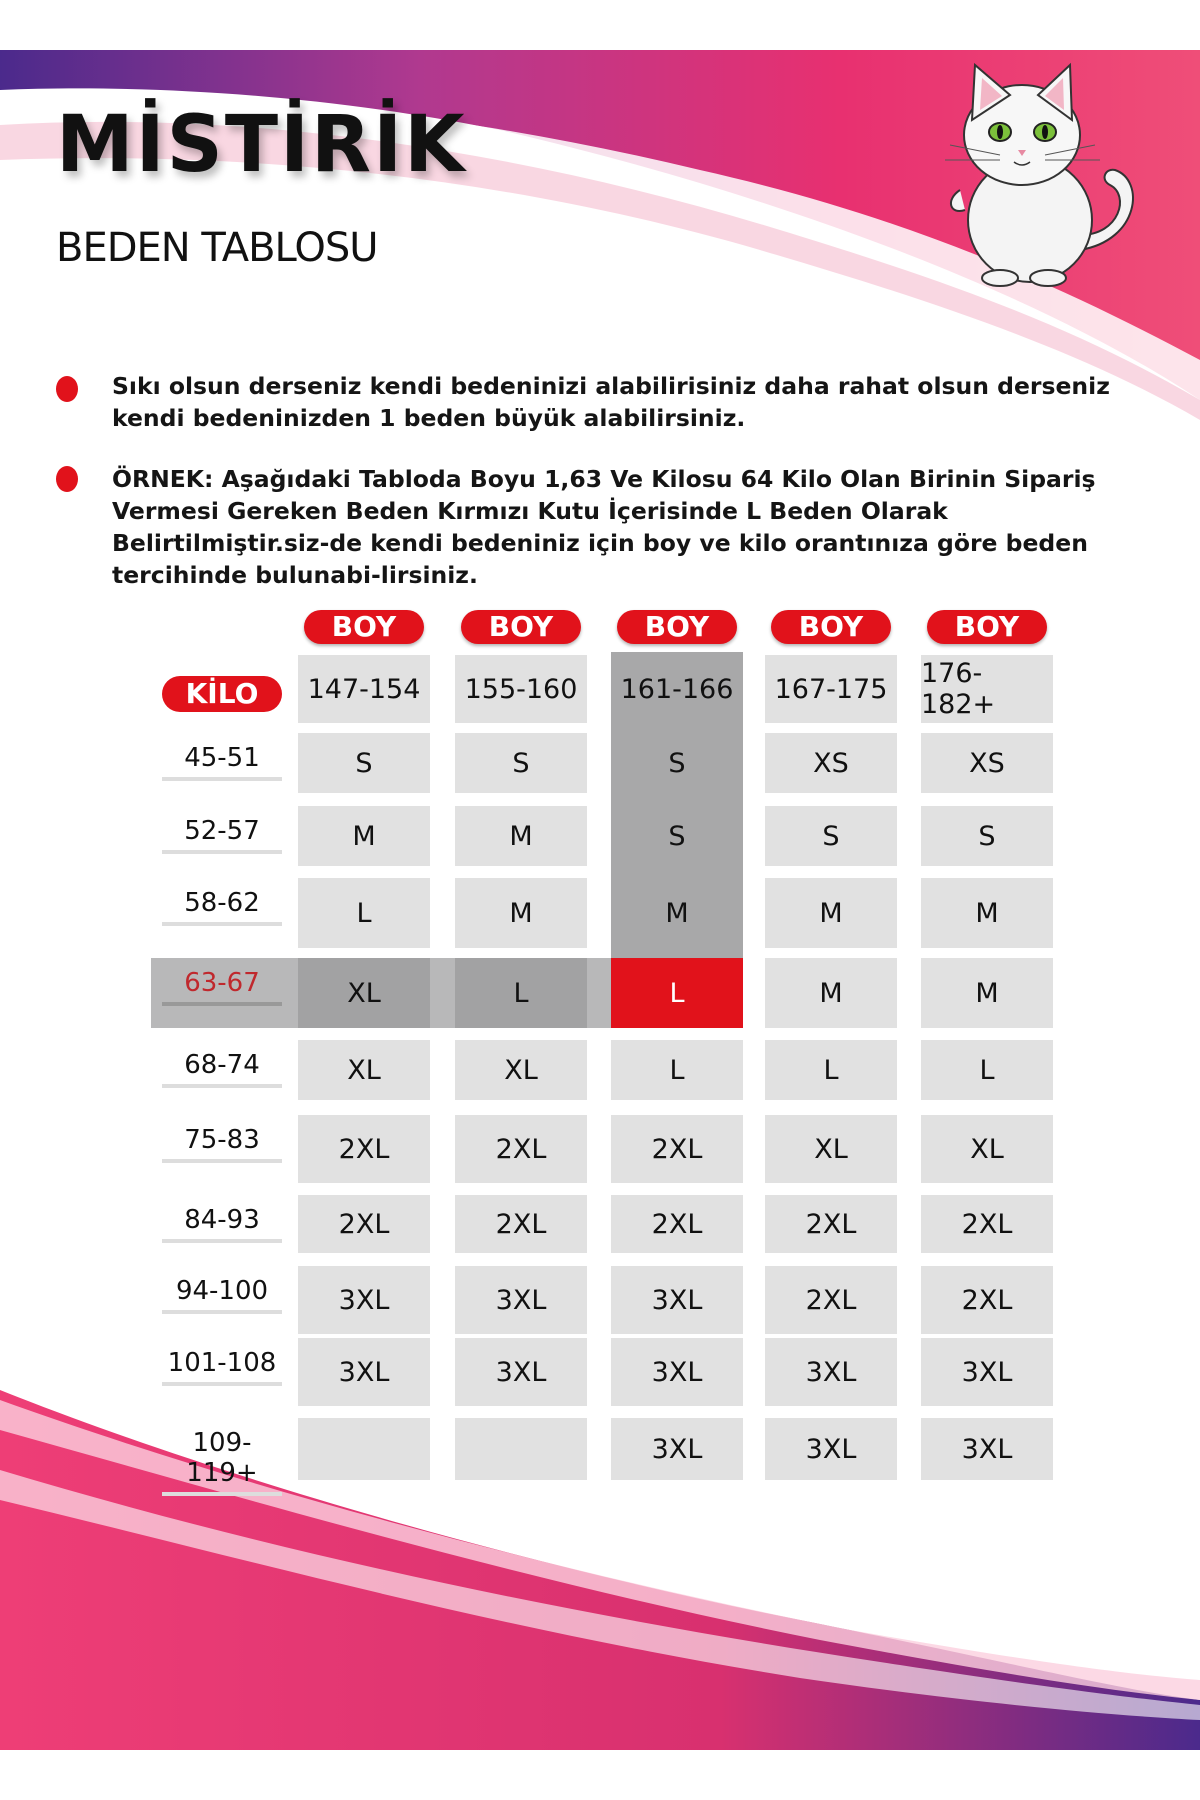 Image resolution: width=1200 pixels, height=1800 pixels. I want to click on page-title: BEDEN TABLOSU, so click(217, 248).